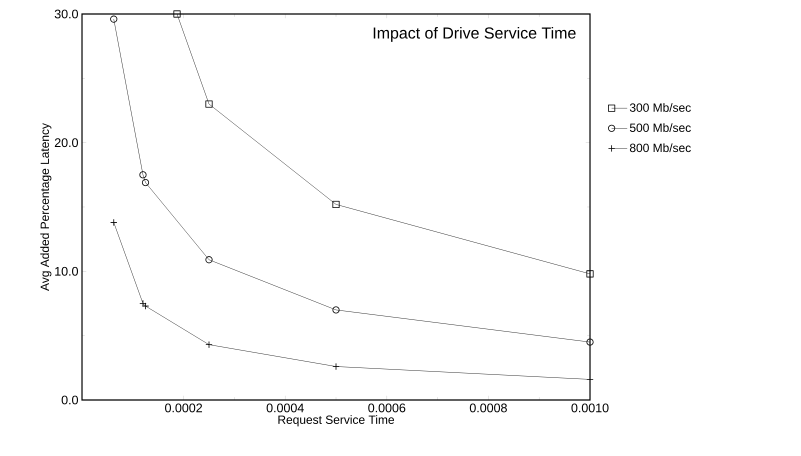 The image size is (801, 456). What do you see at coordinates (660, 127) in the screenshot?
I see `legend-label: 500 Mb/sec` at bounding box center [660, 127].